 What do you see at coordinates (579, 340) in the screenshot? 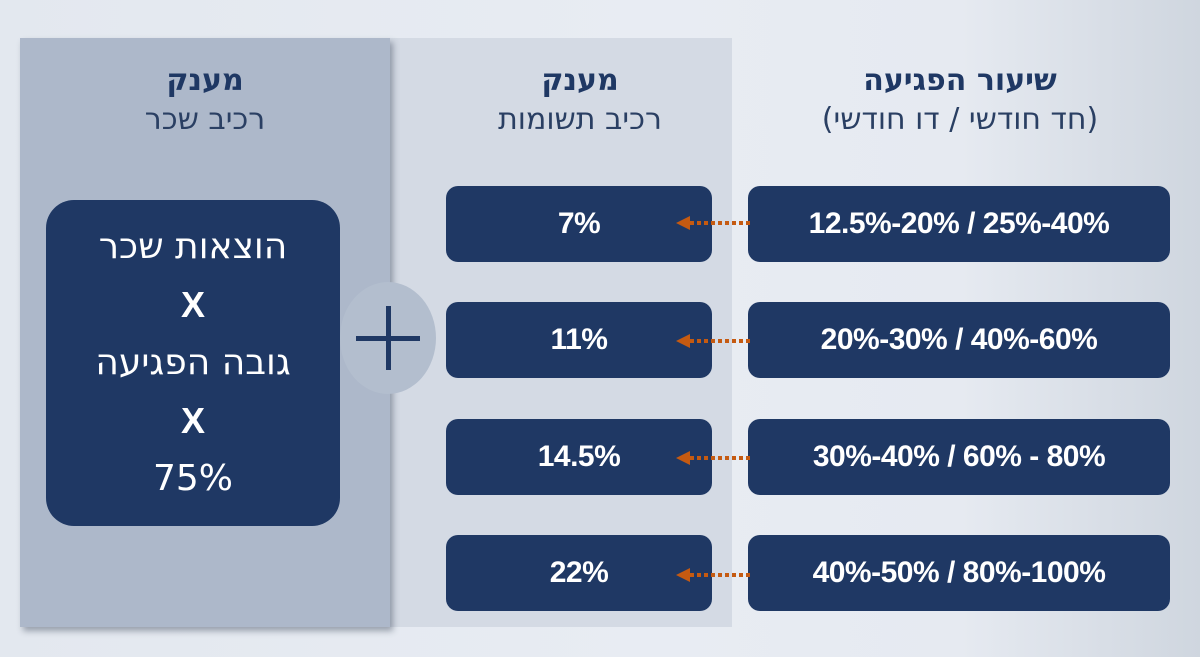
I see `grant-rate-box: 11%` at bounding box center [579, 340].